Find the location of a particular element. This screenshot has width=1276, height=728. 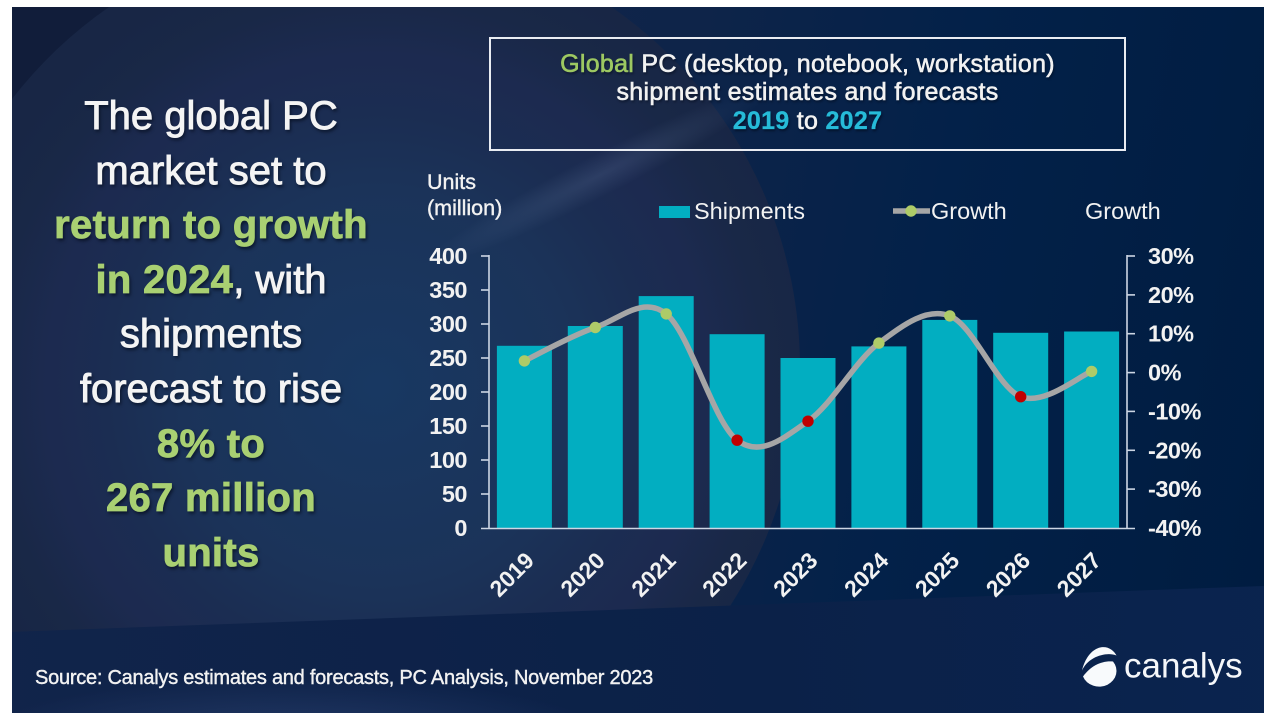

svg-text: 2022 is located at coordinates (724, 574).